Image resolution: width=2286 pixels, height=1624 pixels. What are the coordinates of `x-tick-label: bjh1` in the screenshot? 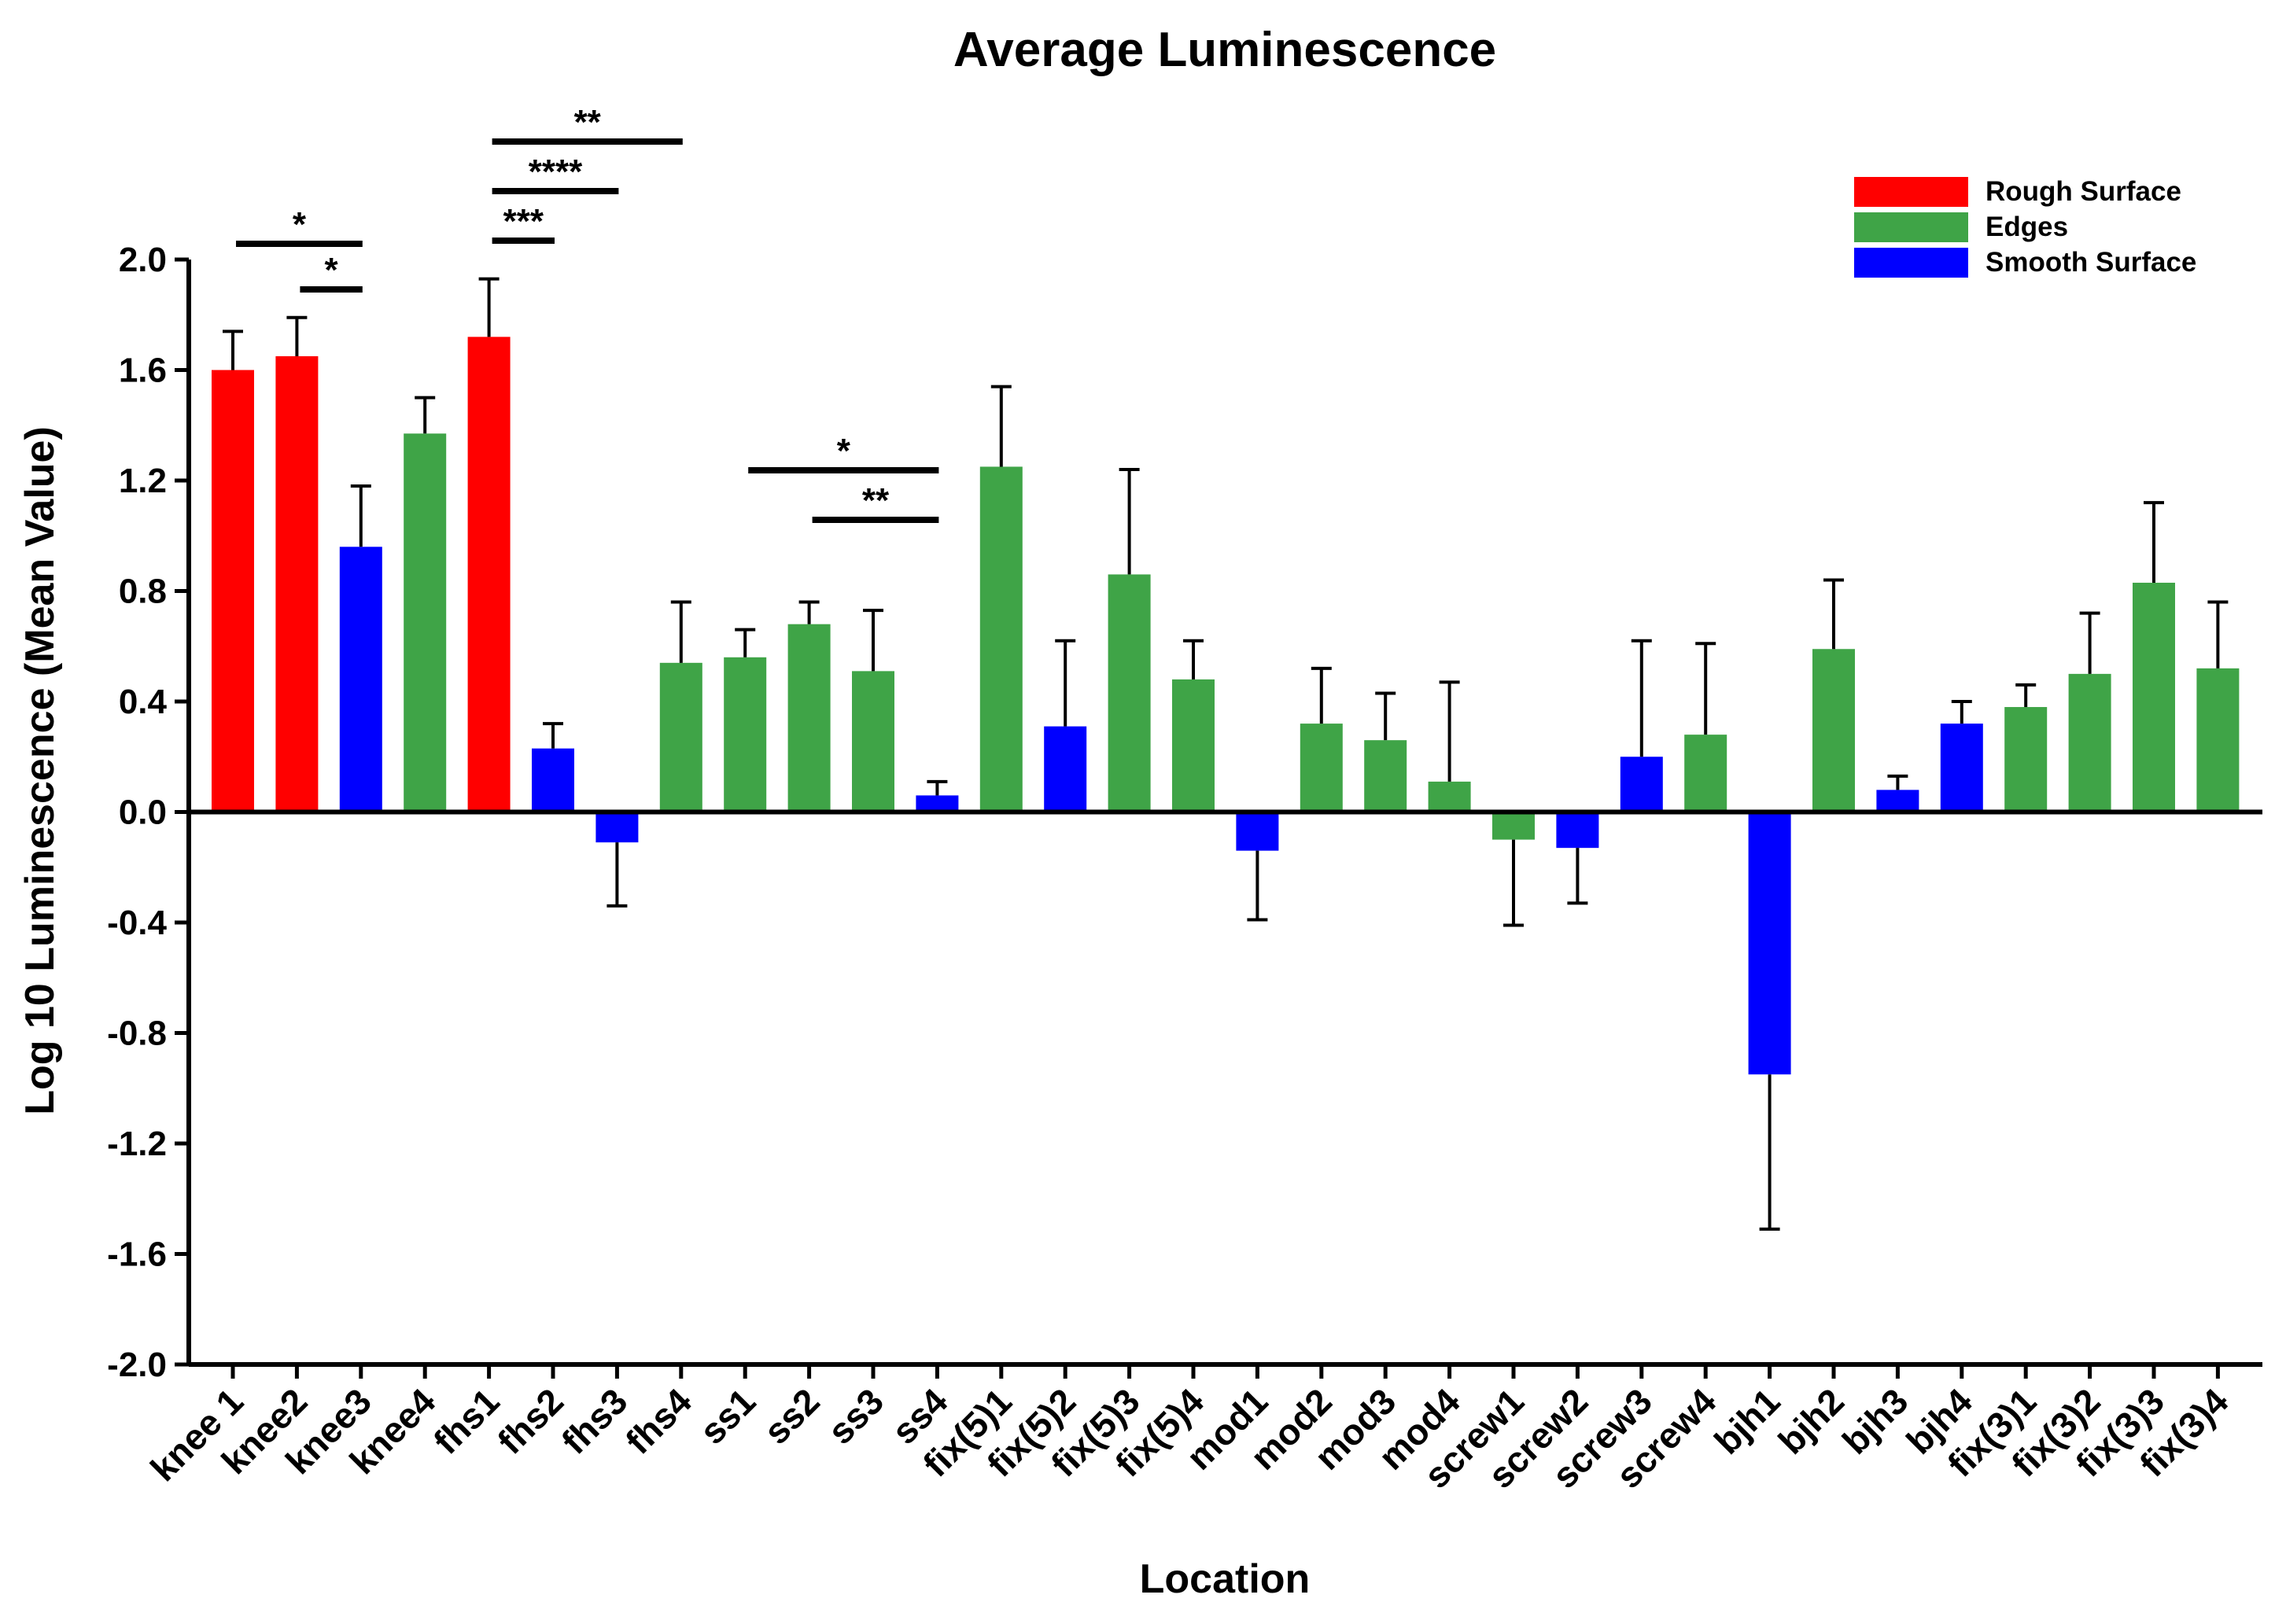 It's located at (1747, 1421).